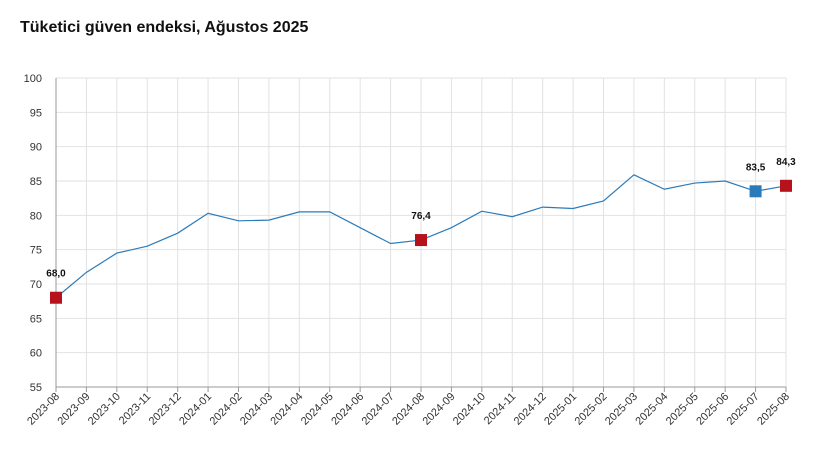 This screenshot has width=821, height=476. What do you see at coordinates (439, 409) in the screenshot?
I see `x-tick-label: 2024-09` at bounding box center [439, 409].